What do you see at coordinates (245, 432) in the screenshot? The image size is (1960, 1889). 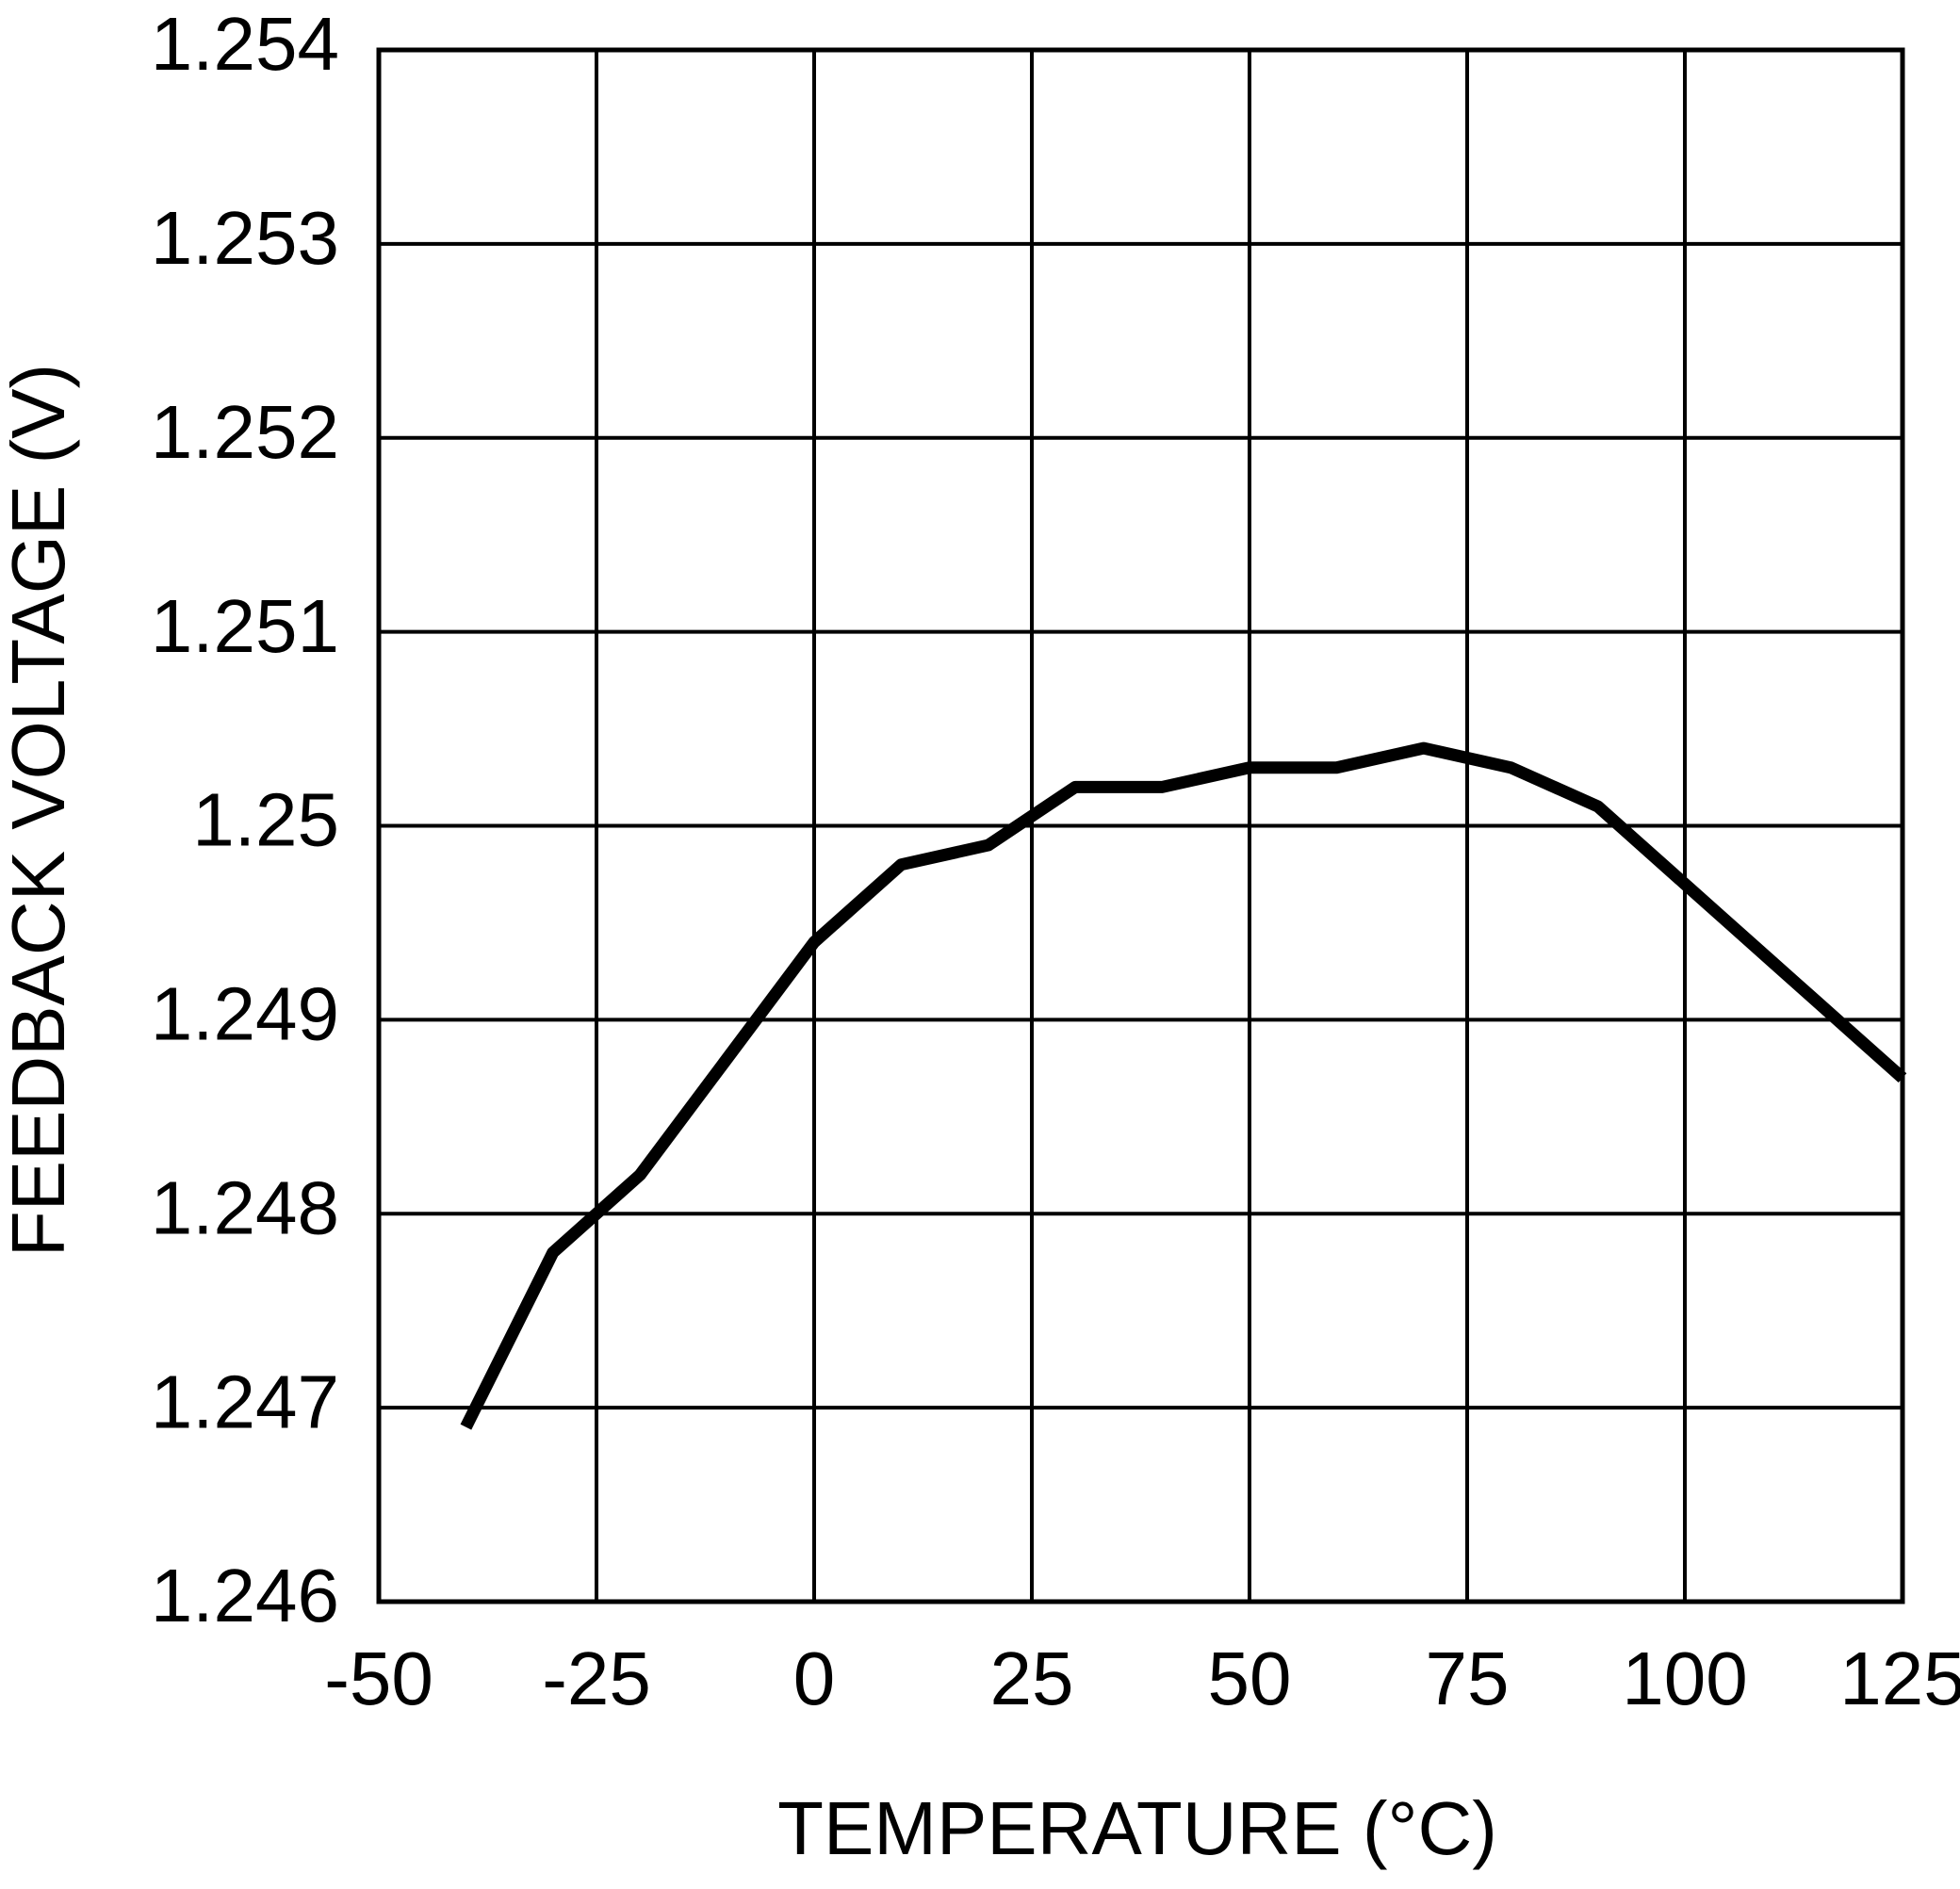 I see `y-tick-label: 1.252` at bounding box center [245, 432].